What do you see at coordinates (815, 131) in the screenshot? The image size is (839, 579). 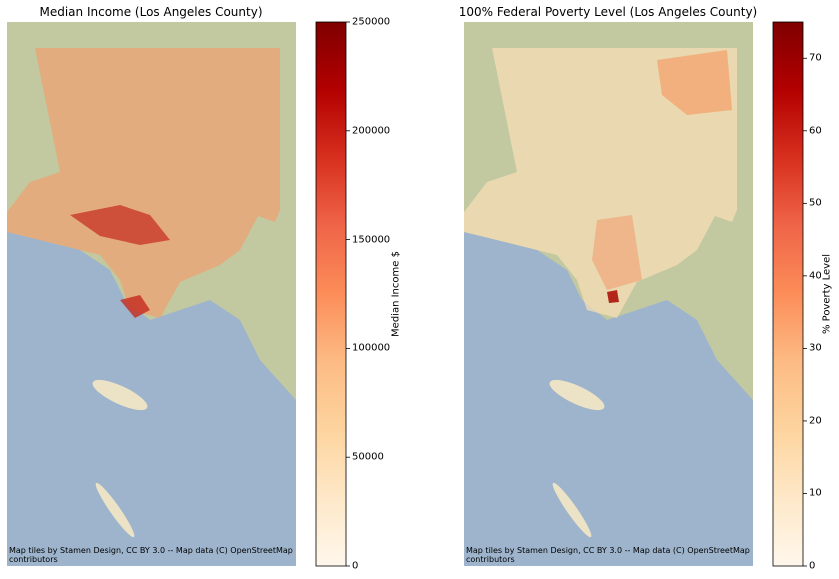 I see `colorbar-tick-label: 60` at bounding box center [815, 131].